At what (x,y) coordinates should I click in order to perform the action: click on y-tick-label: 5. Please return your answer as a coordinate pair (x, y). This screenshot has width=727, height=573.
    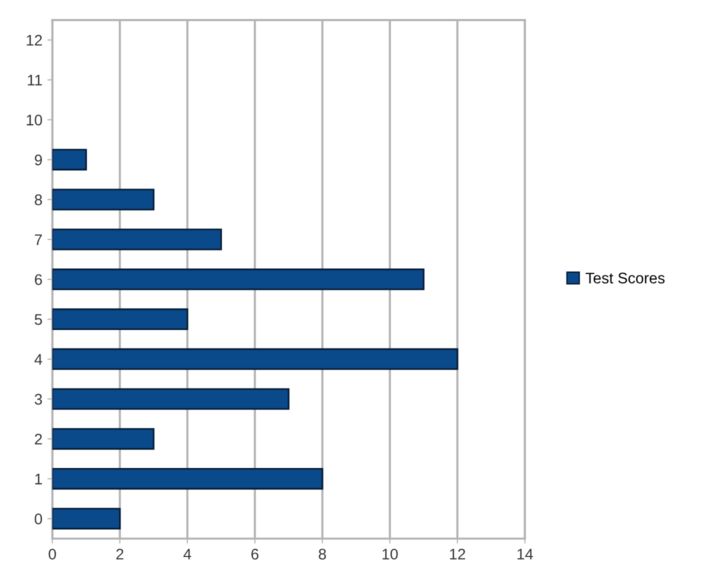
    Looking at the image, I should click on (38, 319).